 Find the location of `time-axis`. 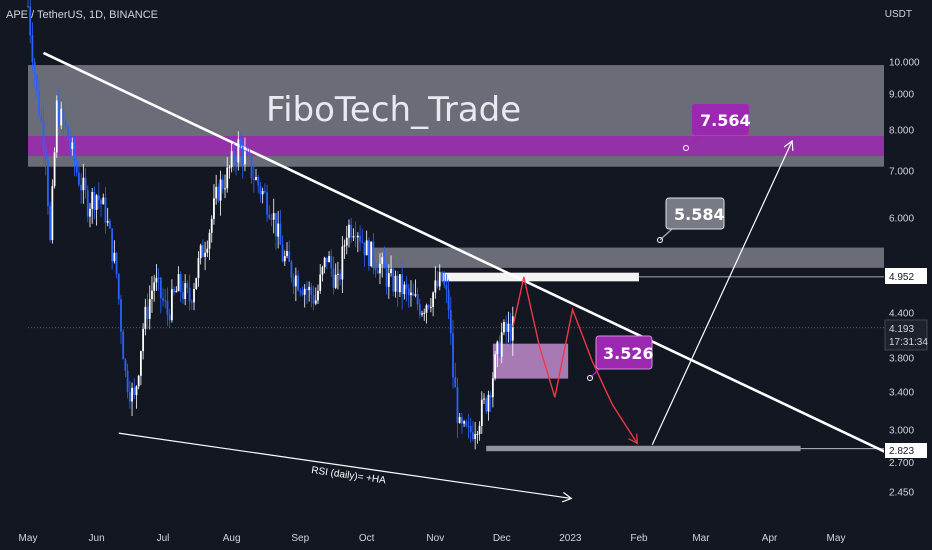

time-axis is located at coordinates (466, 537).